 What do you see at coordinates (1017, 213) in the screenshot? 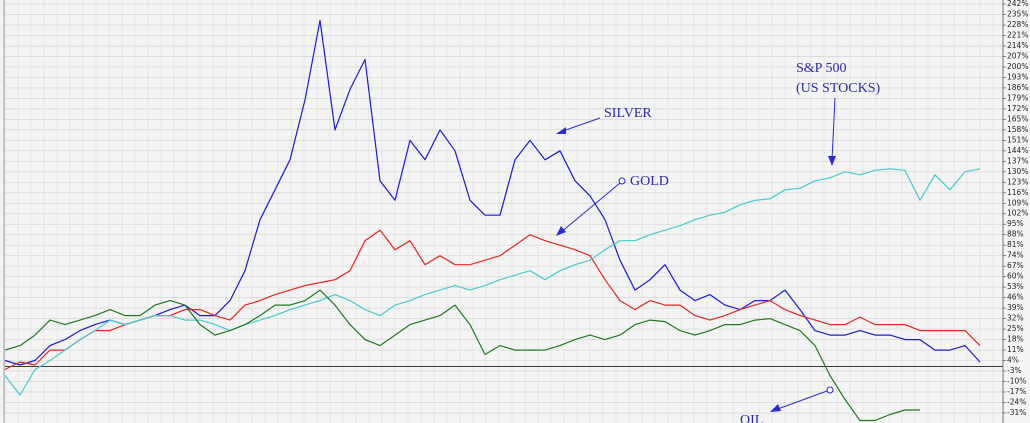
I see `y-tick-label: 102%` at bounding box center [1017, 213].